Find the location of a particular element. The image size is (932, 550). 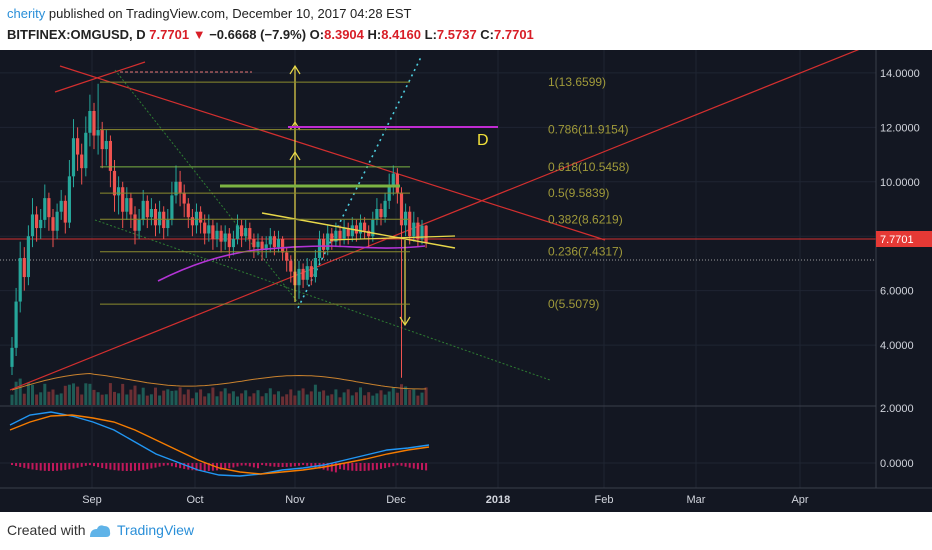

green-dotted-line-lower is located at coordinates (322, 300).